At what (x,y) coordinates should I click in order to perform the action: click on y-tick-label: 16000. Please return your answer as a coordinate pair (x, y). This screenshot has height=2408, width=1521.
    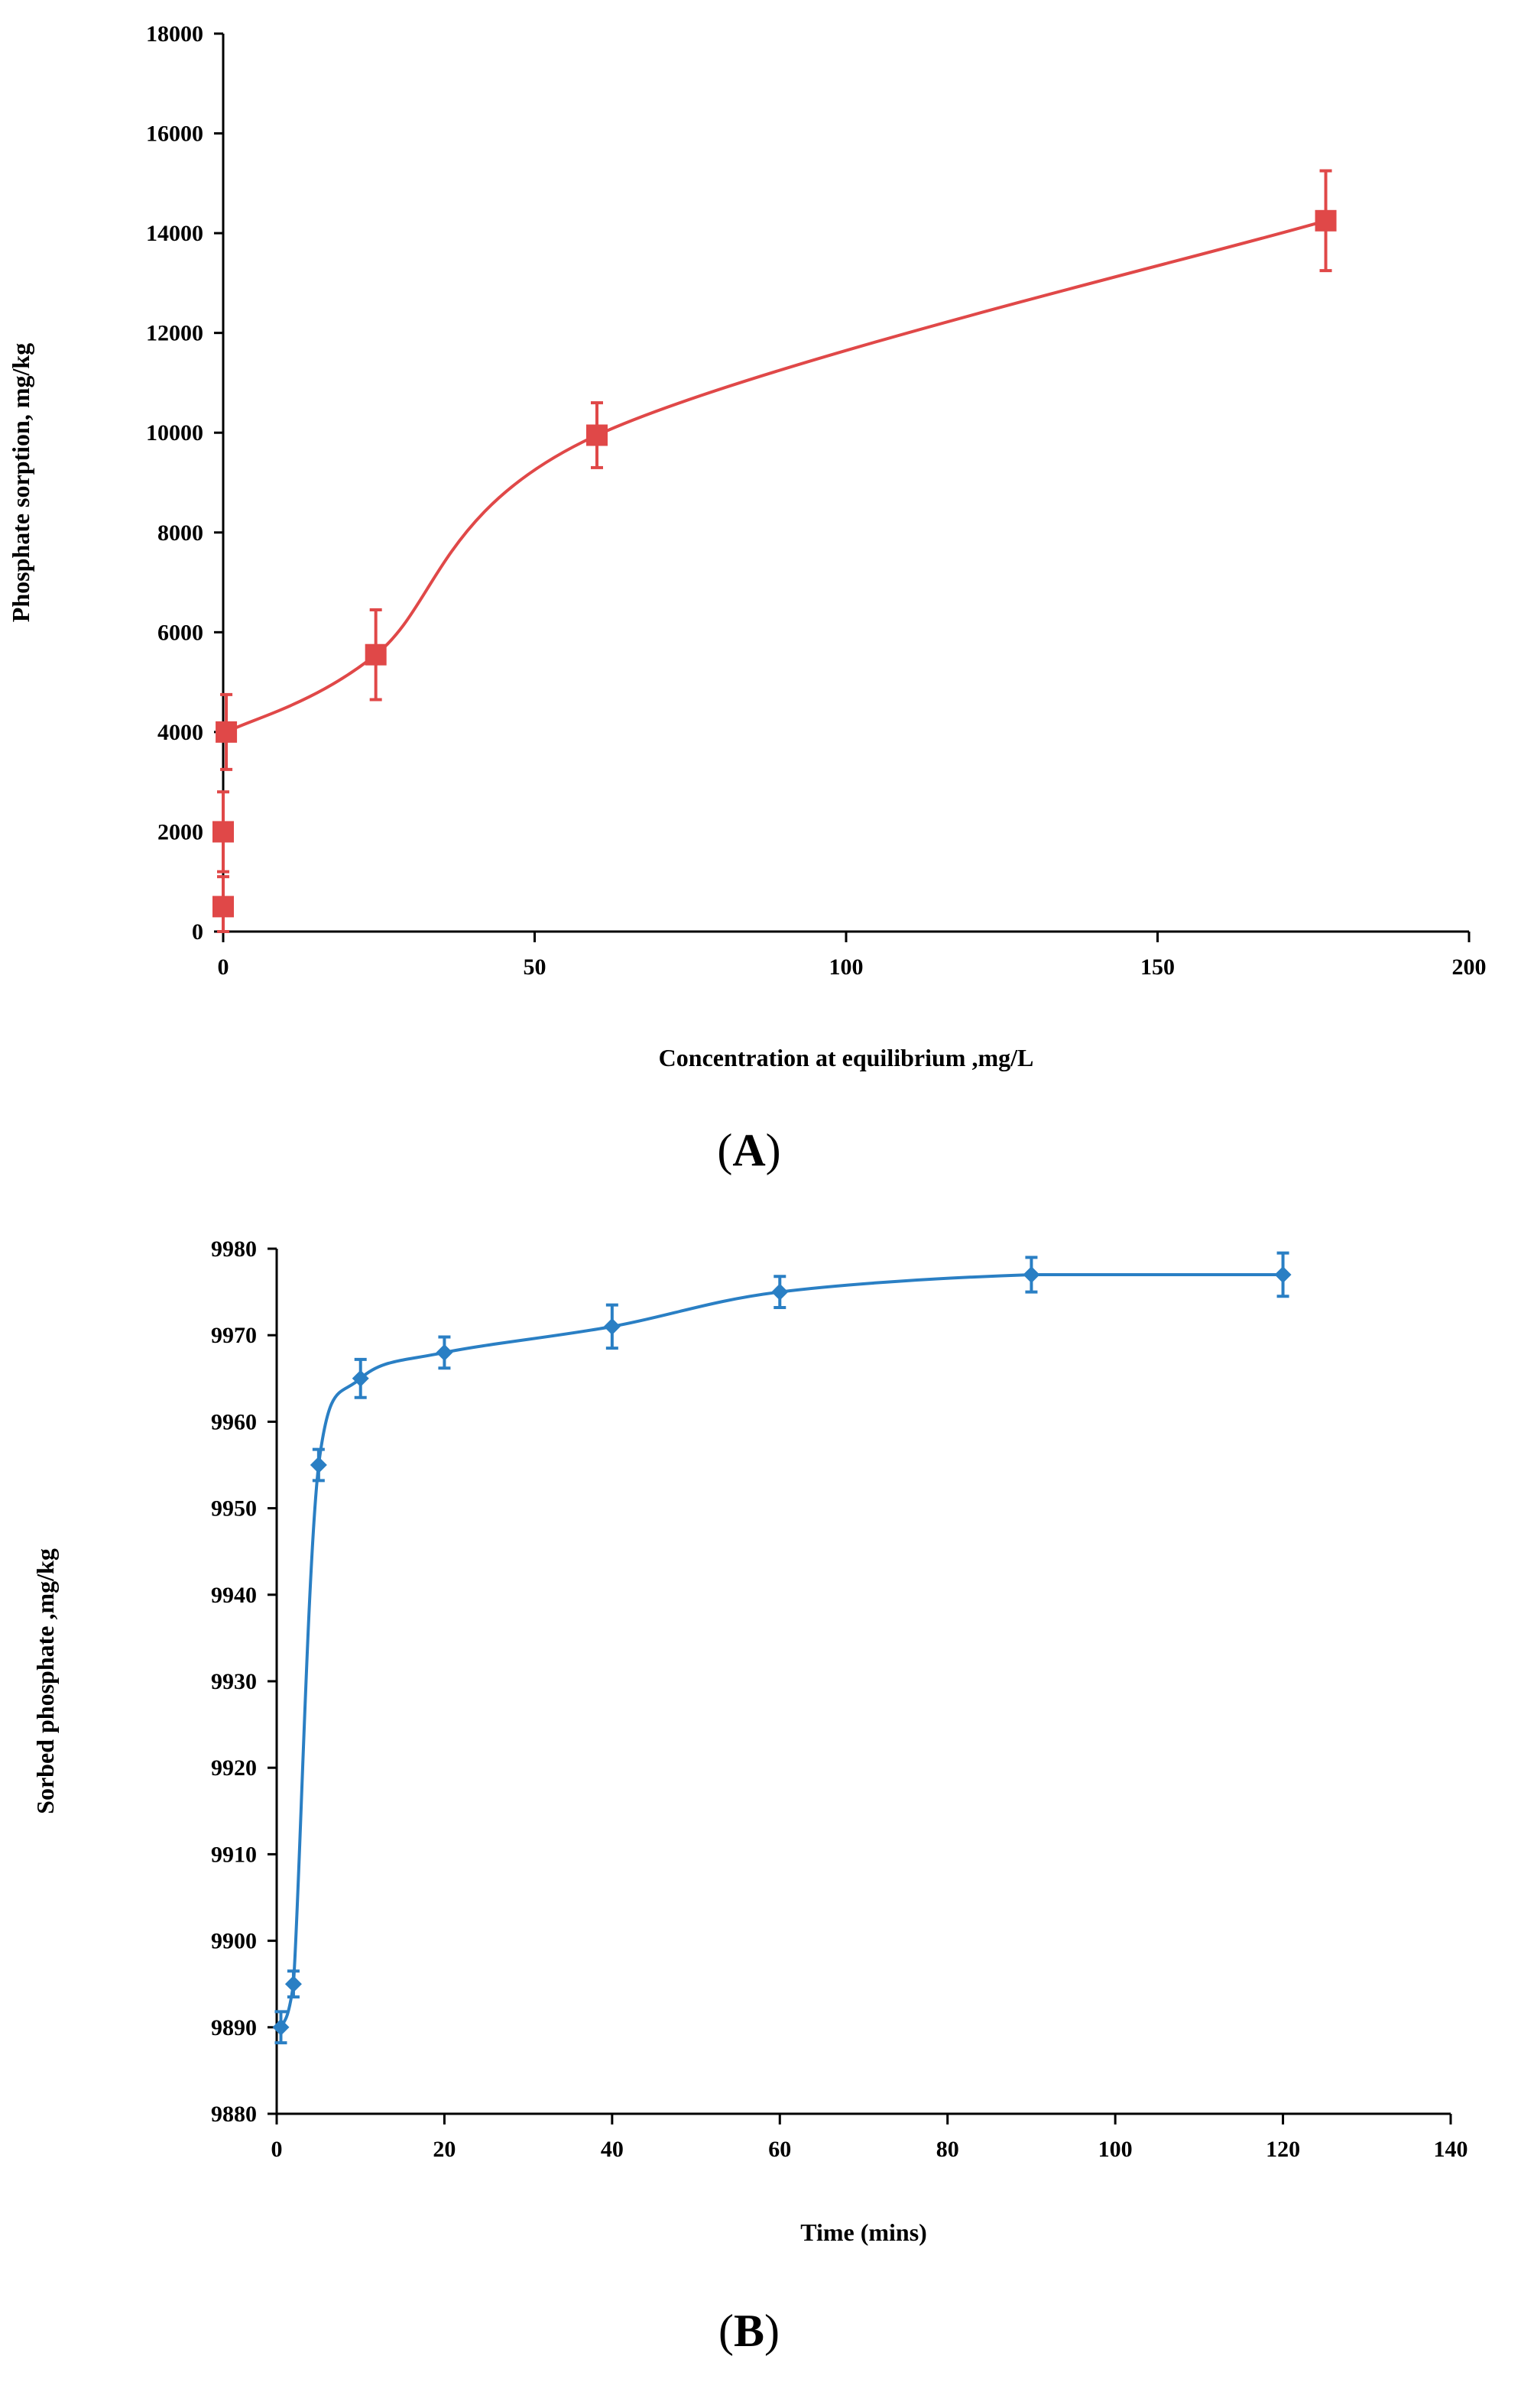
    Looking at the image, I should click on (174, 134).